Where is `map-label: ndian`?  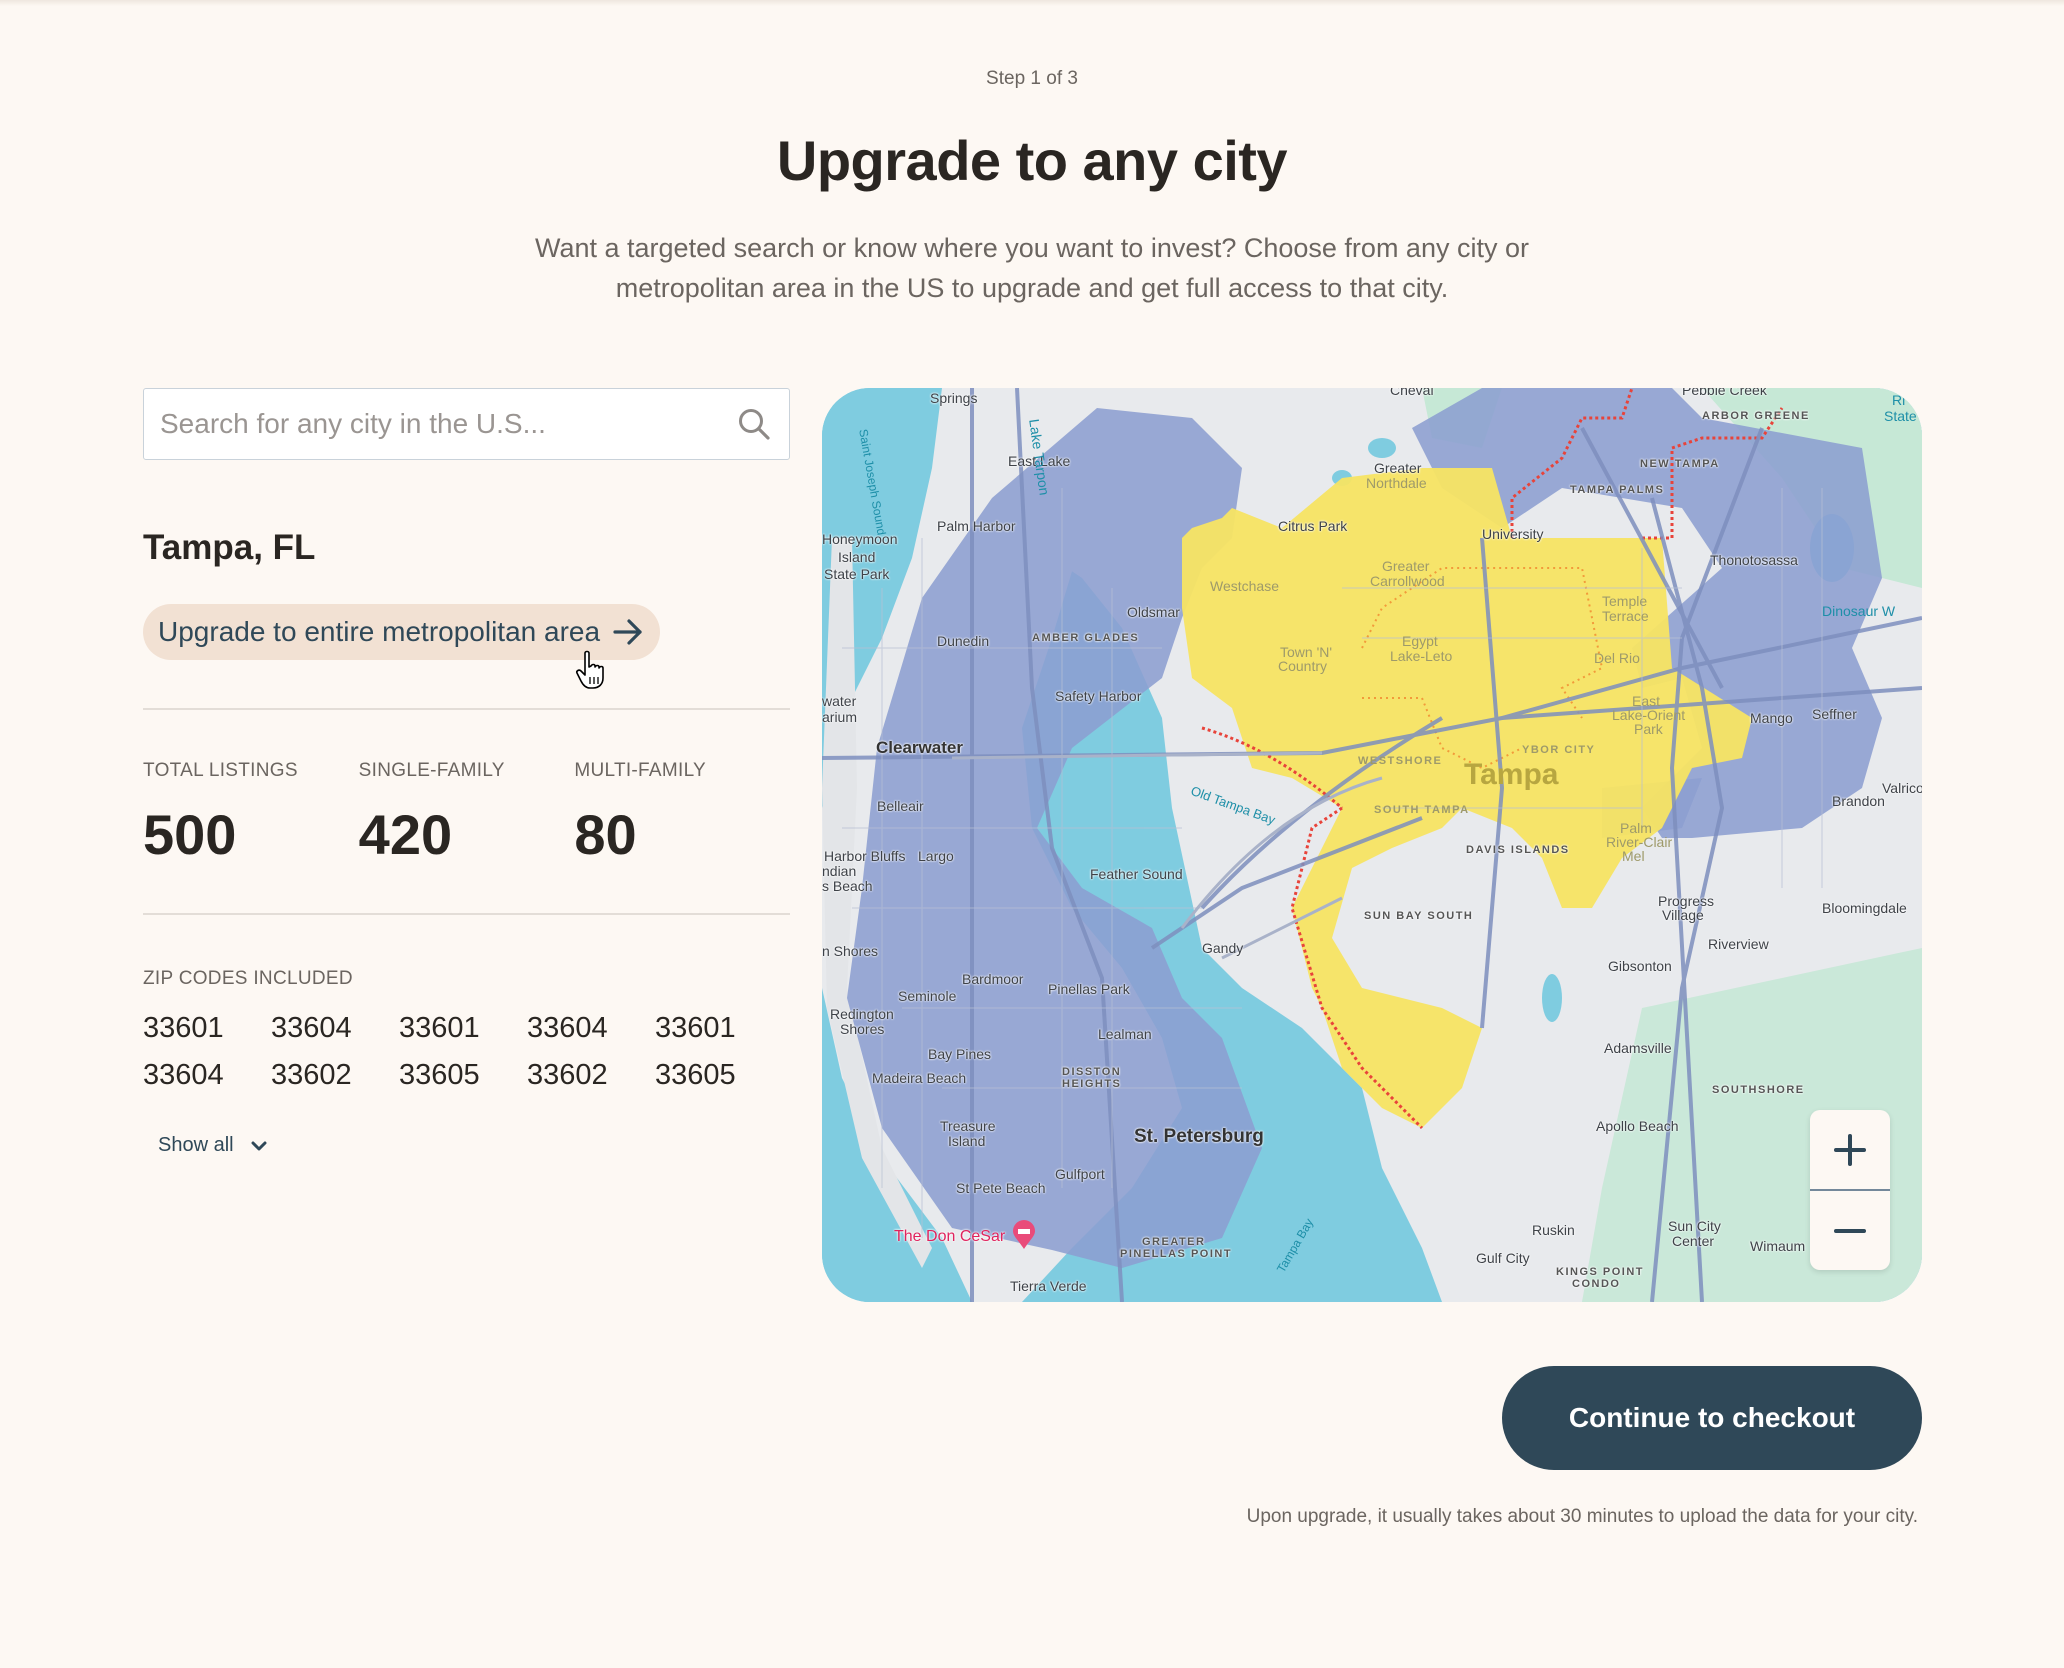
map-label: ndian is located at coordinates (839, 871).